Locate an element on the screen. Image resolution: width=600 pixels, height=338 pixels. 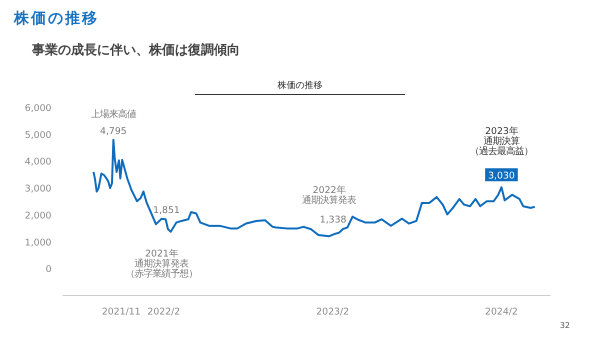
annotation: 2022年 is located at coordinates (329, 190).